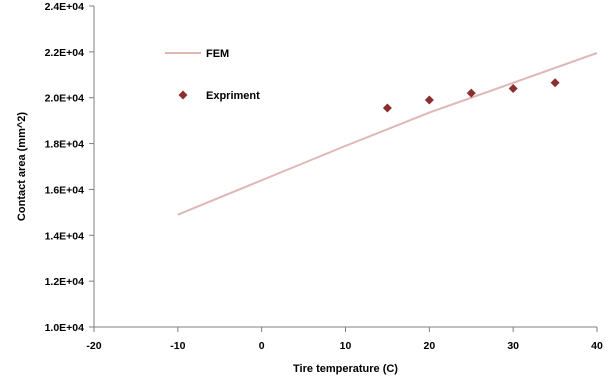 The height and width of the screenshot is (380, 609). I want to click on x-axis-ticks: -20 -10 0 10 20 30 40, so click(344, 339).